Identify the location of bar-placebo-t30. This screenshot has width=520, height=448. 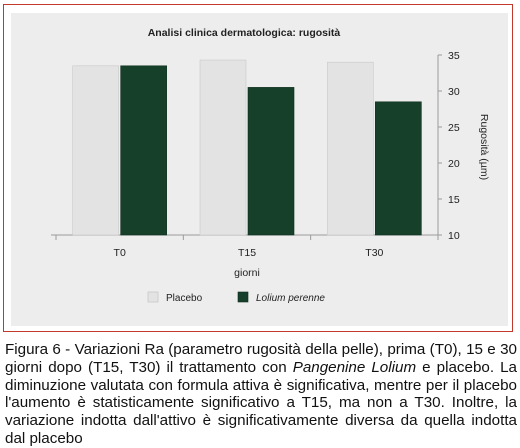
(350, 148).